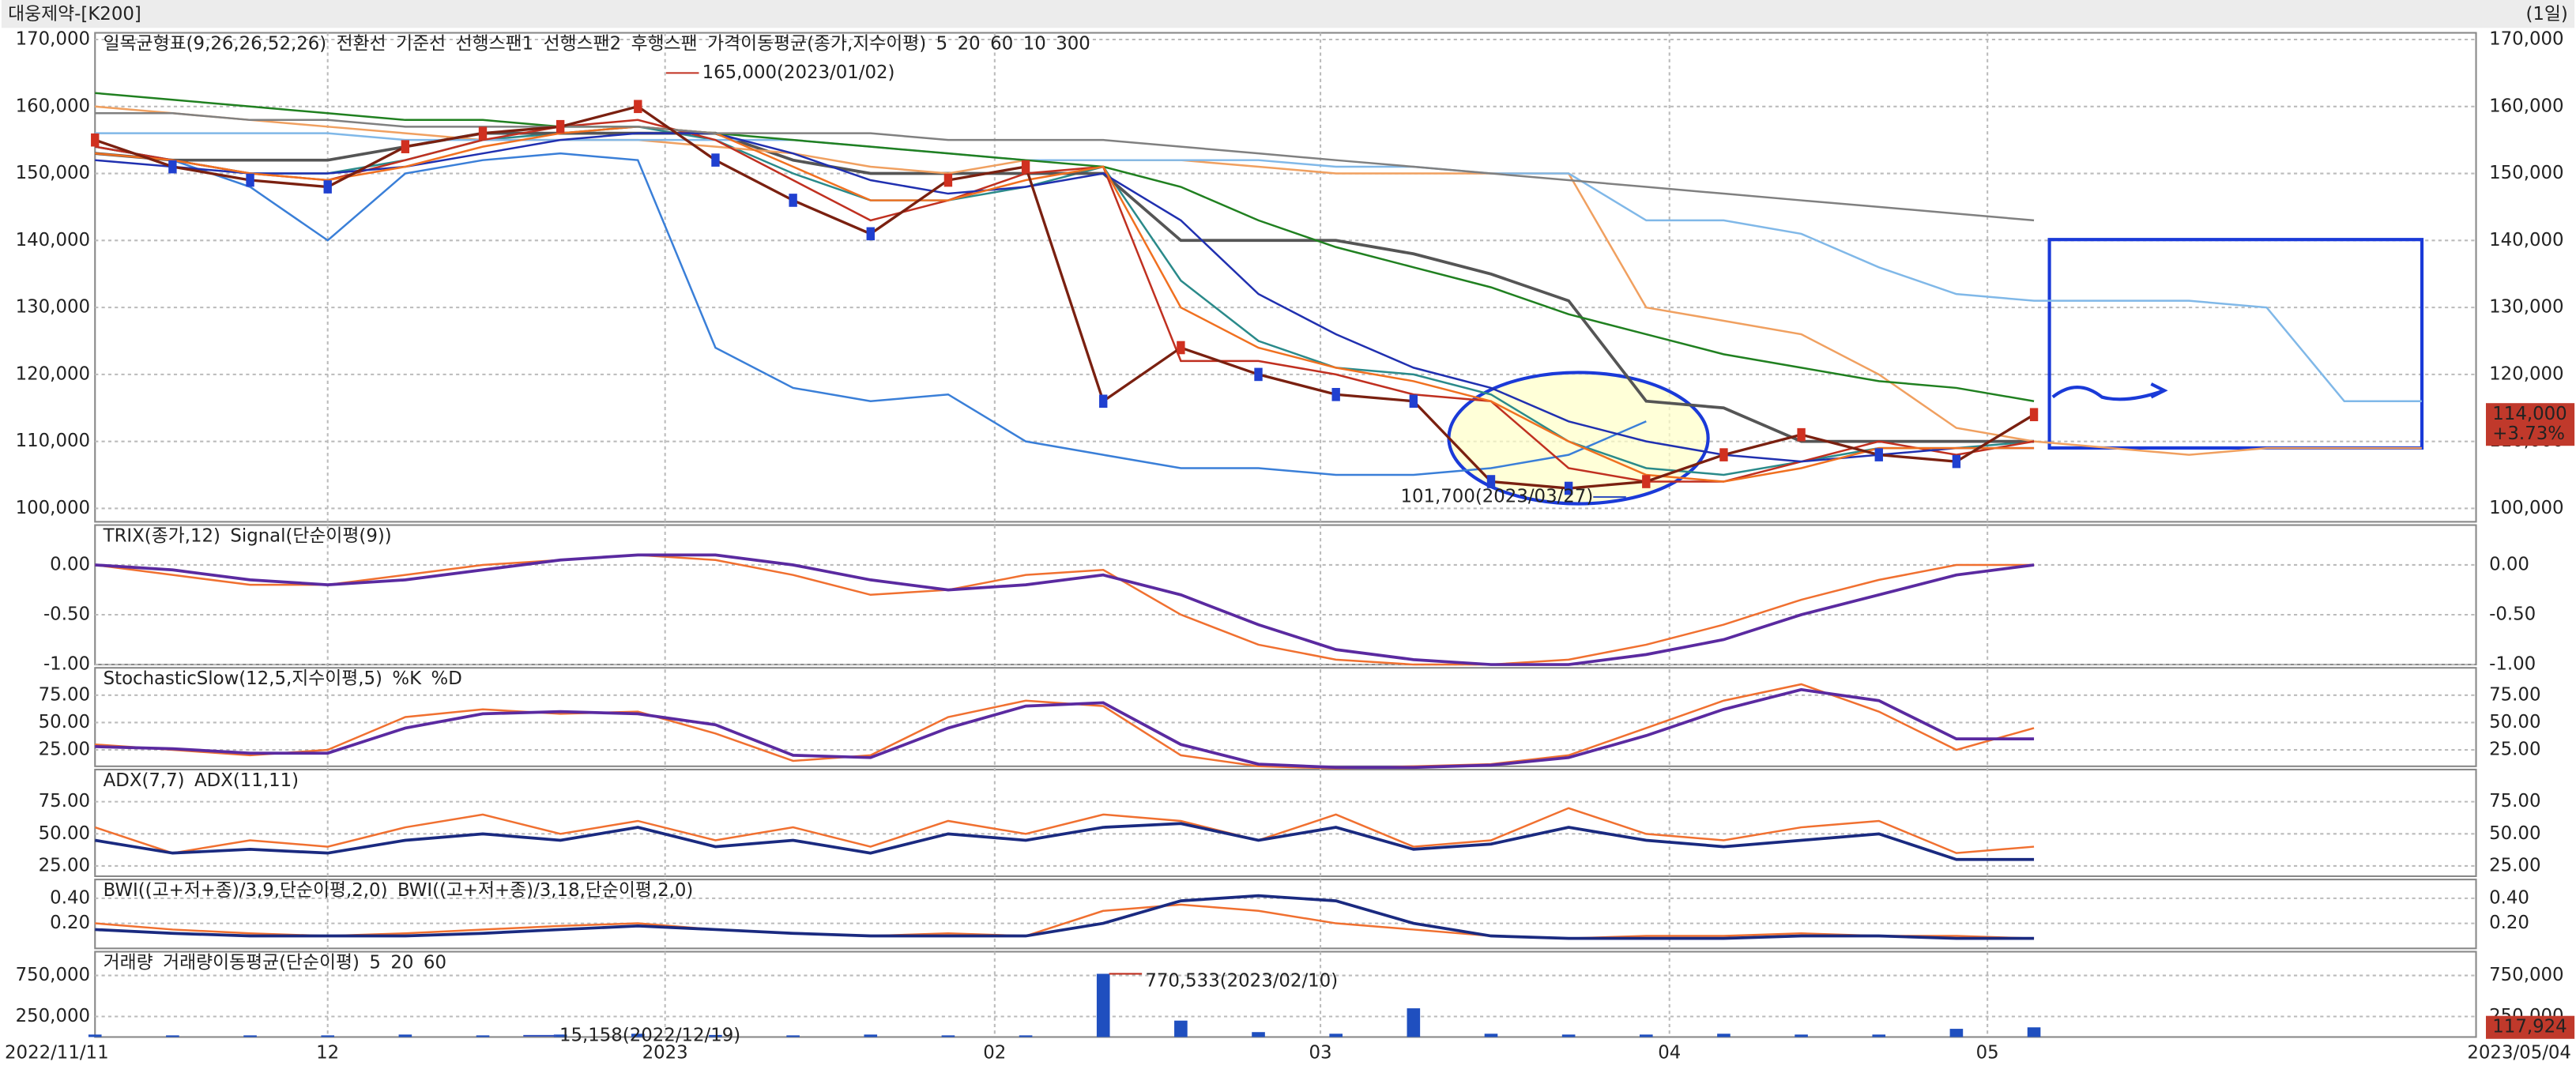  What do you see at coordinates (2235, 344) in the screenshot?
I see `highlight-box` at bounding box center [2235, 344].